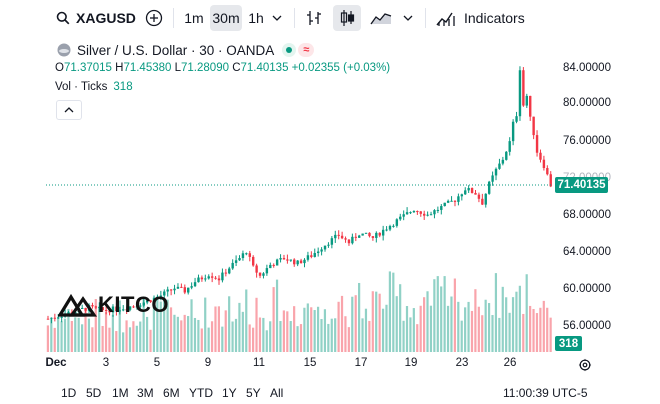 This screenshot has height=404, width=660. What do you see at coordinates (408, 18) in the screenshot?
I see `chart-type-dropdown-button` at bounding box center [408, 18].